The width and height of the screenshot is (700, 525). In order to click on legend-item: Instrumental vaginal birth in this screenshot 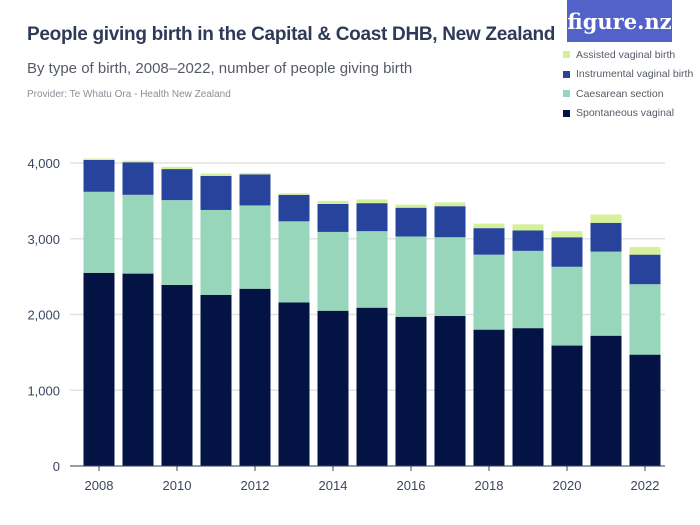, I will do `click(628, 75)`.